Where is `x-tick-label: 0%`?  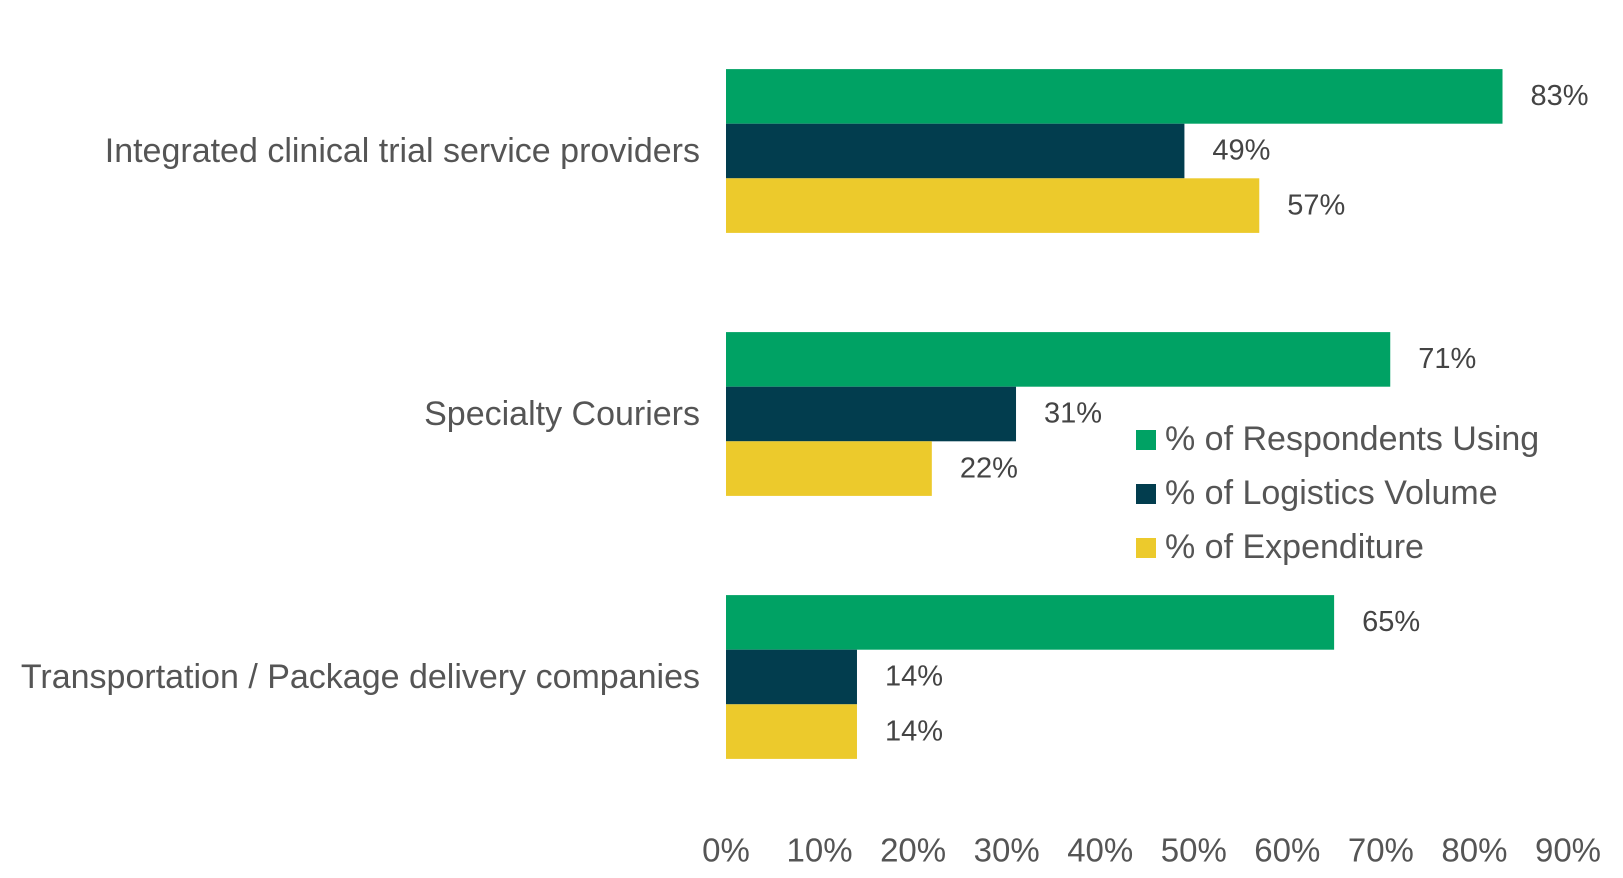 x-tick-label: 0% is located at coordinates (726, 850).